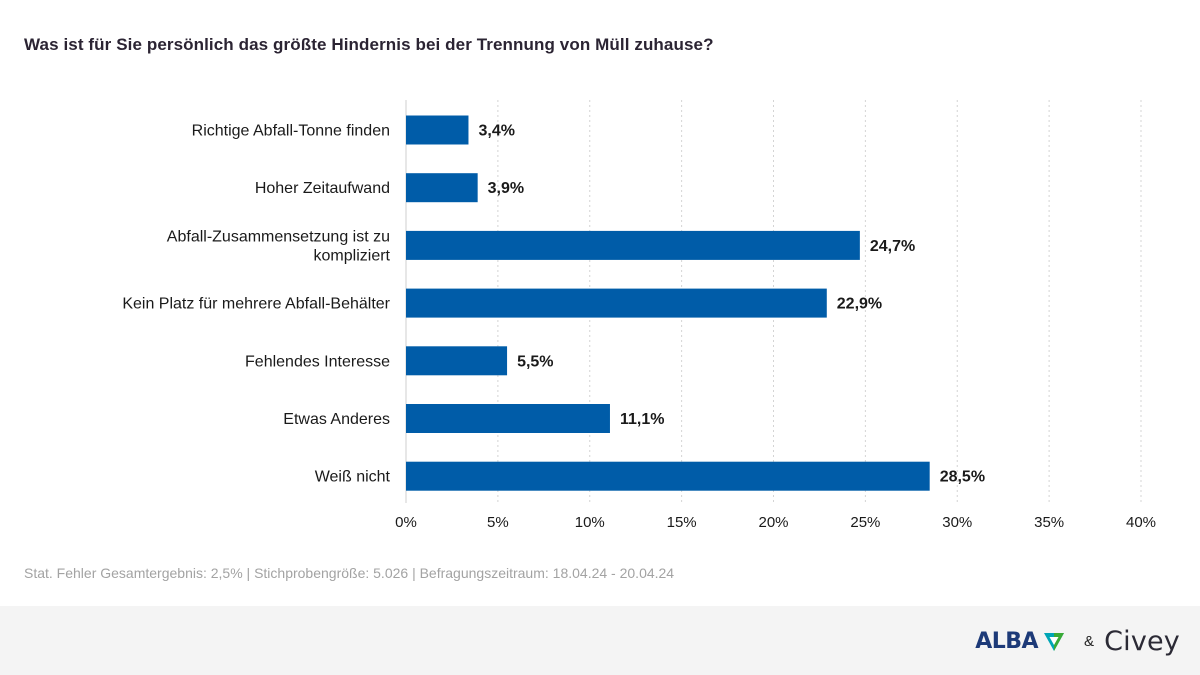 The image size is (1200, 675). Describe the element at coordinates (1142, 641) in the screenshot. I see `civey-logo-text: Civey` at that location.